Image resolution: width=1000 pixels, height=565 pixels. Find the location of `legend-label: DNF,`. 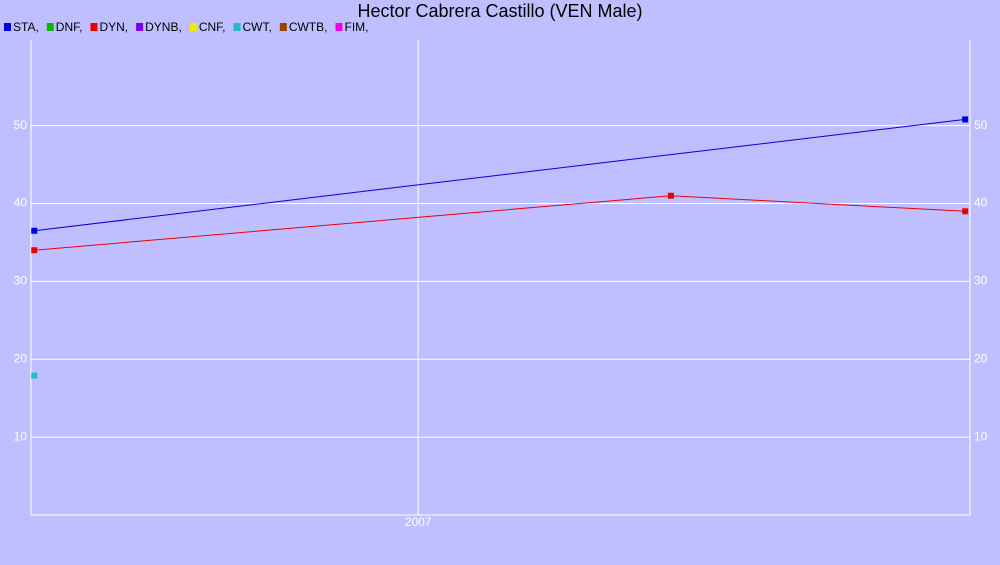

legend-label: DNF, is located at coordinates (69, 27).